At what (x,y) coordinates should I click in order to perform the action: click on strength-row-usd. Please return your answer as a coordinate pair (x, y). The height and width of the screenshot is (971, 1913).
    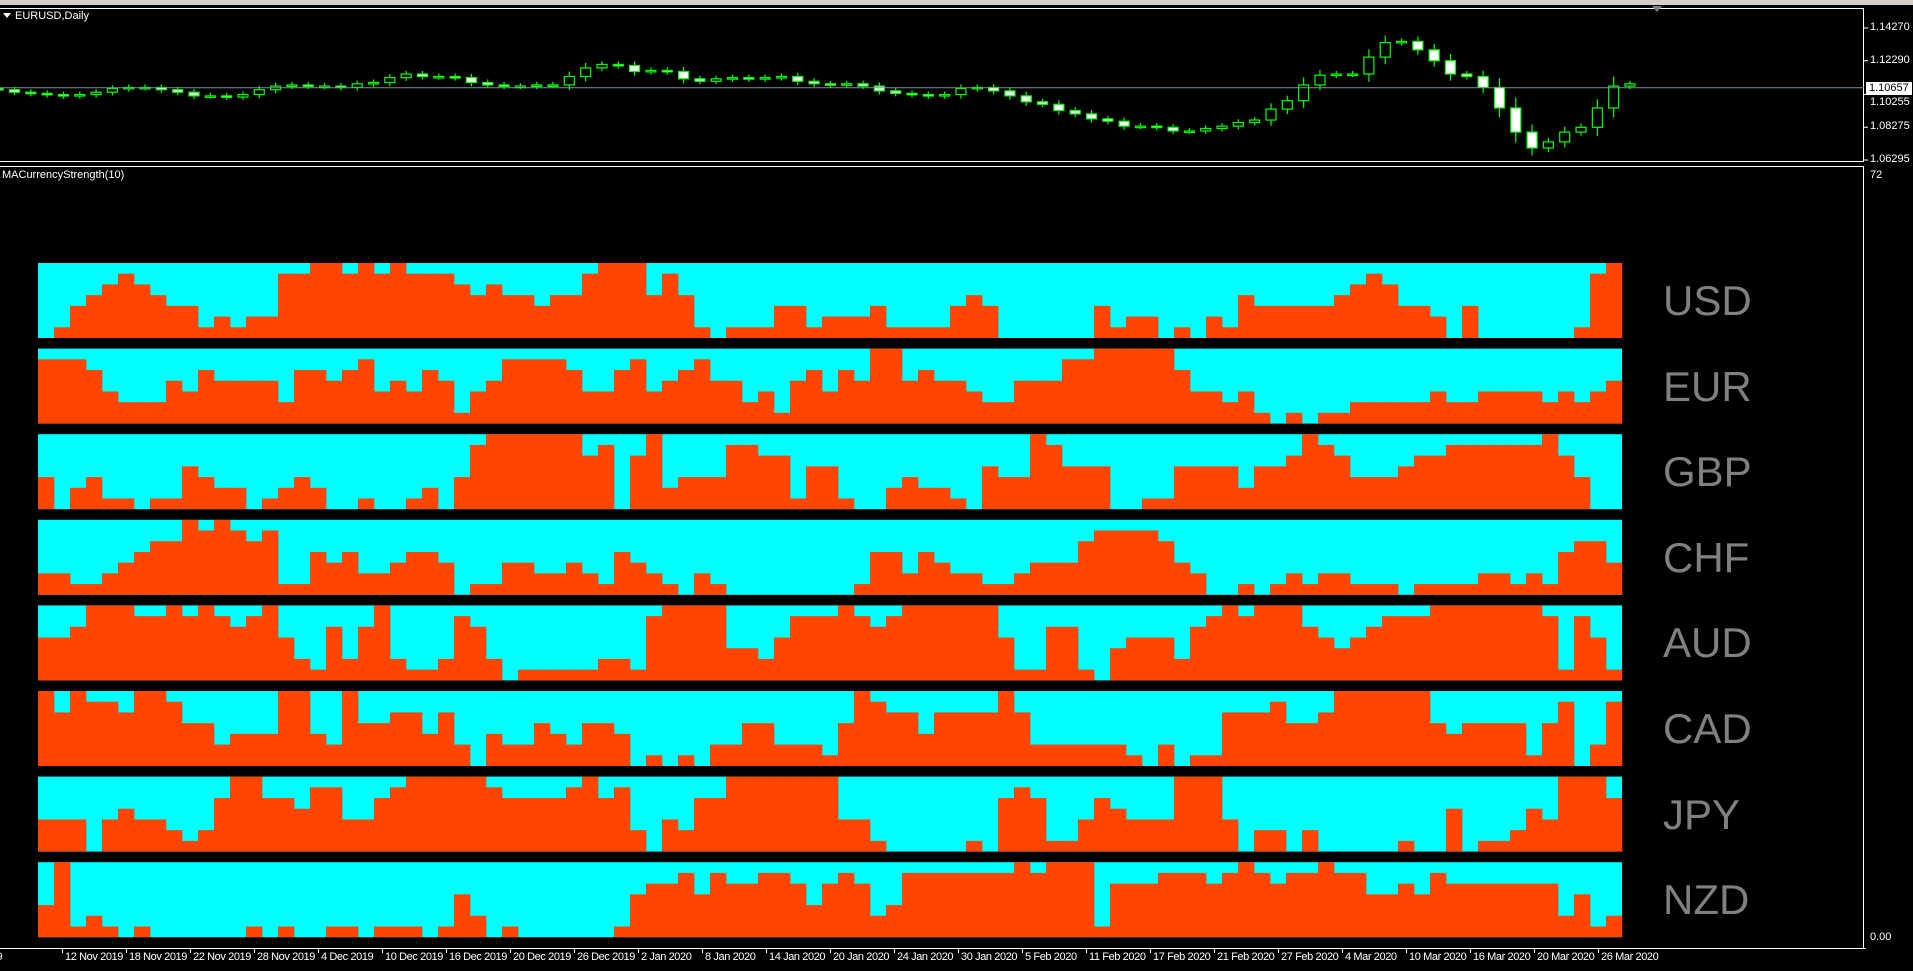
    Looking at the image, I should click on (830, 300).